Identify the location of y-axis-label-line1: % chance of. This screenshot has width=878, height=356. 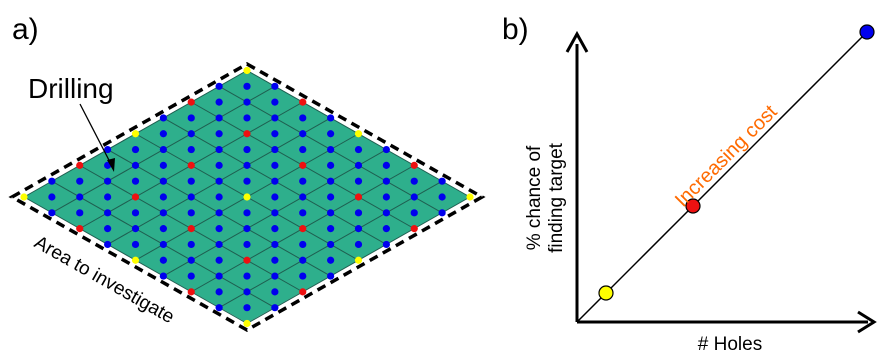
(534, 197).